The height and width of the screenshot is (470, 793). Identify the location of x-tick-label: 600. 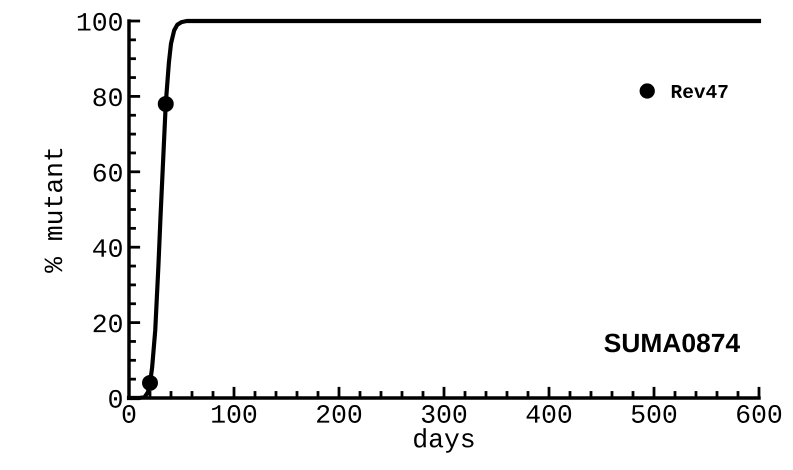
(759, 414).